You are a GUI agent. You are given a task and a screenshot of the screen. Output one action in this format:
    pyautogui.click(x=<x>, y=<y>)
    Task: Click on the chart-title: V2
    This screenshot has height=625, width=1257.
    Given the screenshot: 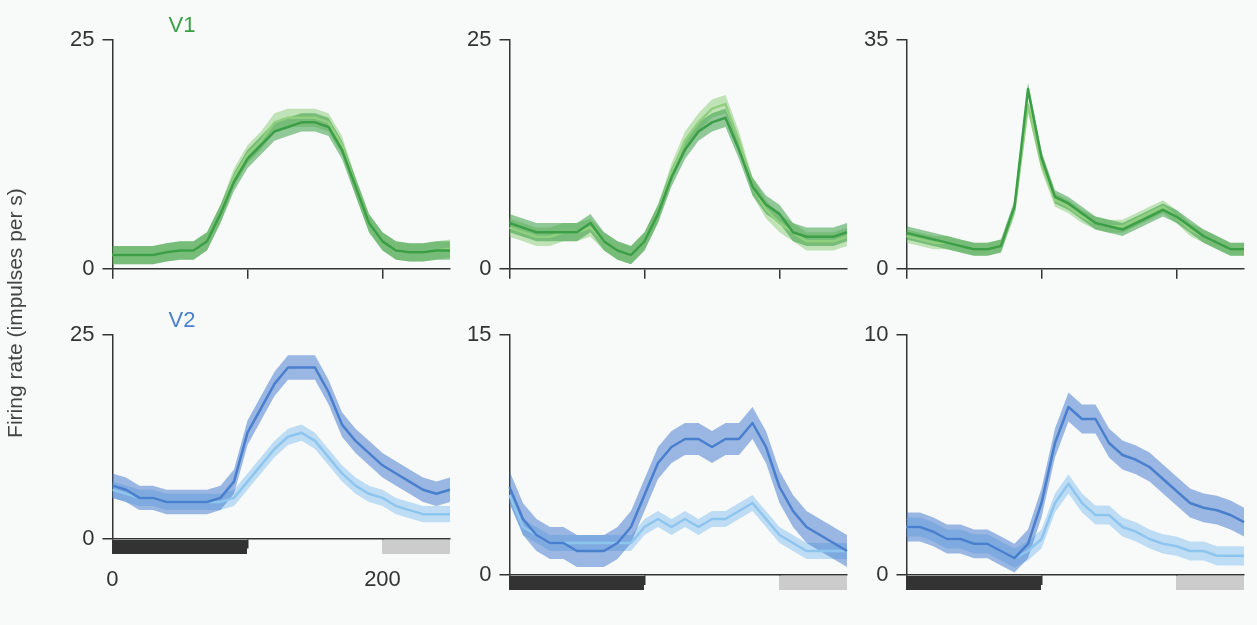 What is the action you would take?
    pyautogui.click(x=182, y=319)
    